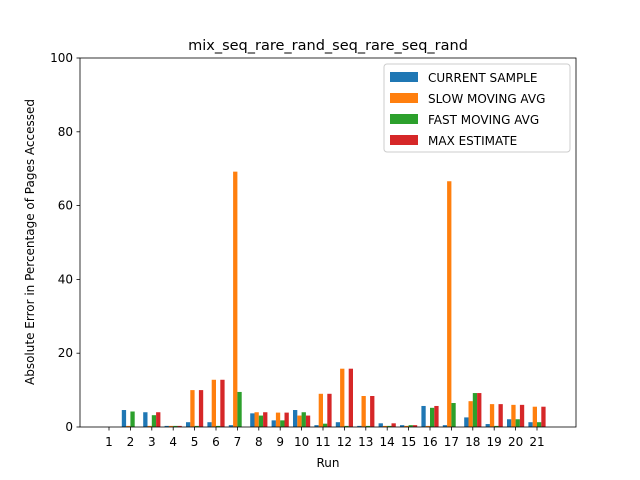 The image size is (640, 480). Describe the element at coordinates (259, 442) in the screenshot. I see `x-tick-label: 8` at that location.